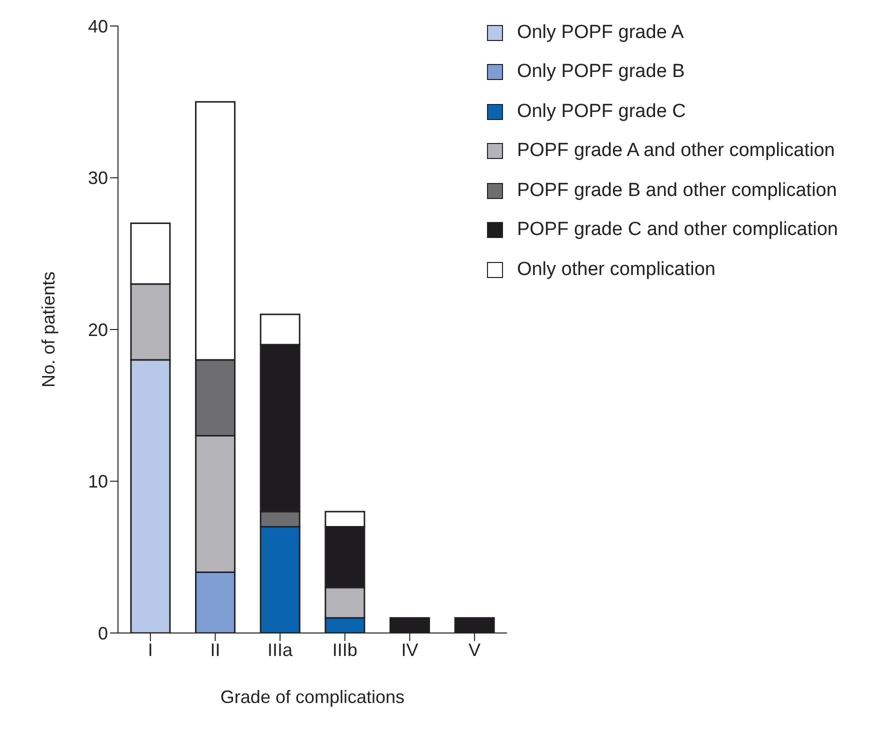 Image resolution: width=882 pixels, height=732 pixels. I want to click on y-tick-label: 10, so click(98, 482).